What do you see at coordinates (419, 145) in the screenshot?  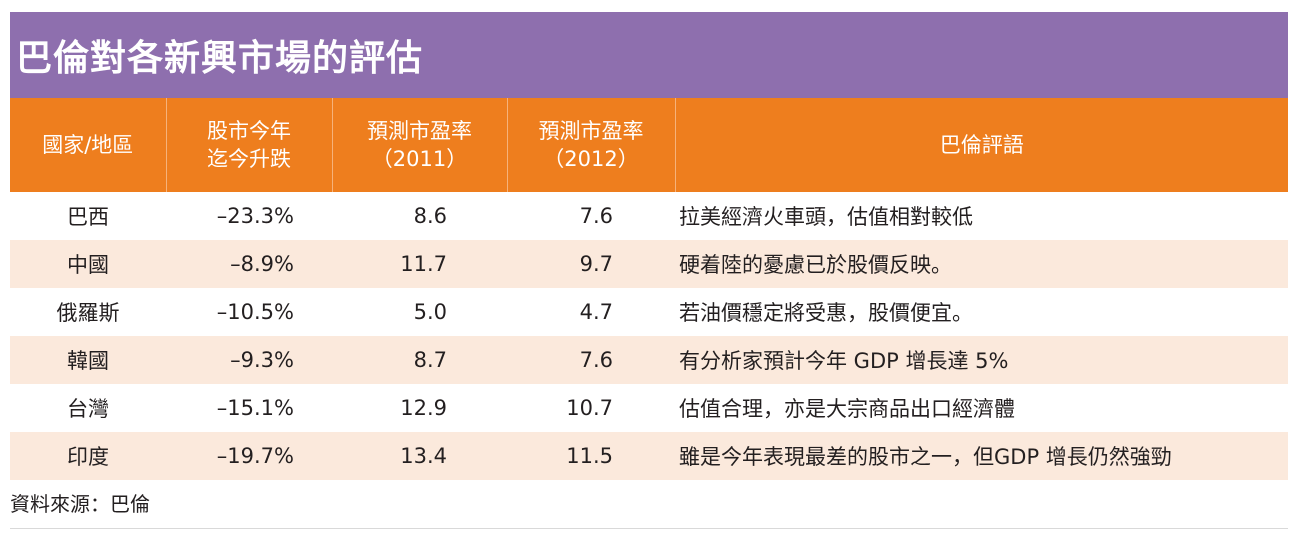 I see `header-pe-2011: 預測市盈率 （2011）` at bounding box center [419, 145].